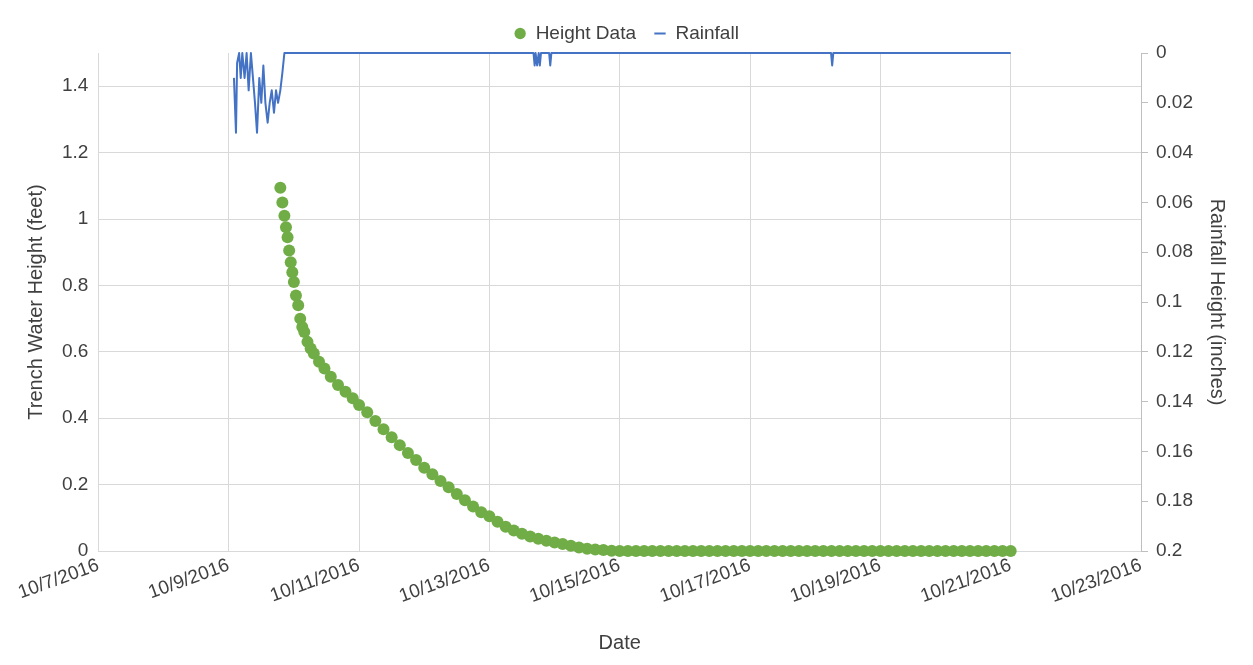  Describe the element at coordinates (1174, 500) in the screenshot. I see `y2-tick-label: 0.18` at that location.